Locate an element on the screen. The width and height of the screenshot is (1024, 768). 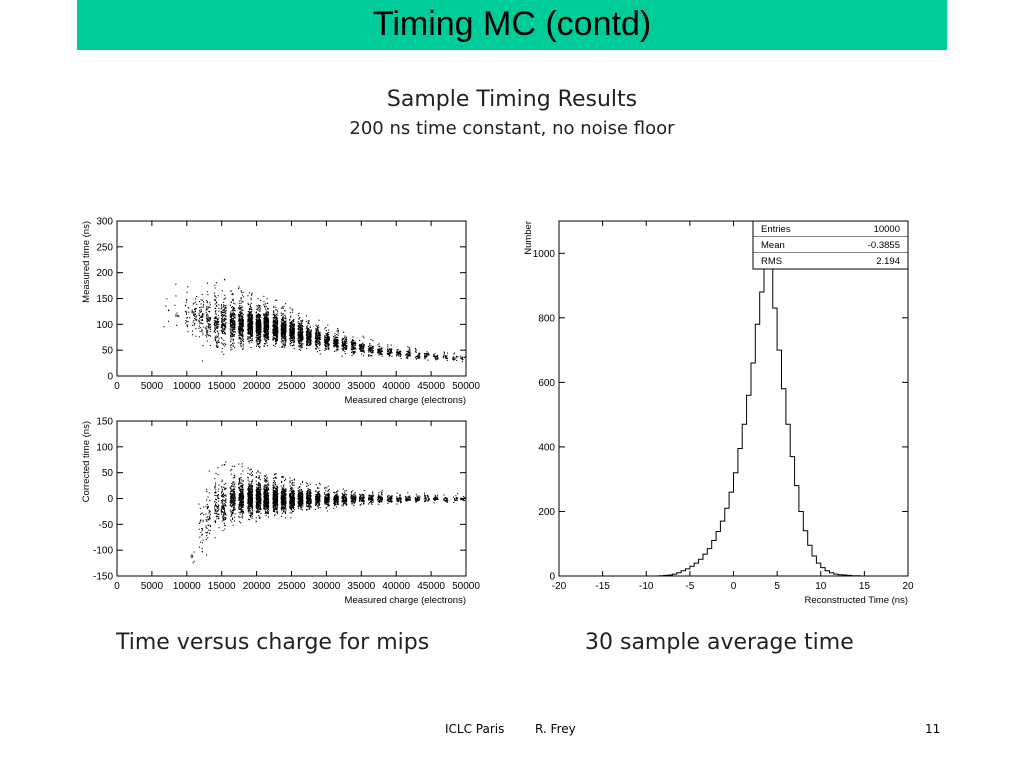
x-tick-label: 30000 is located at coordinates (326, 586).